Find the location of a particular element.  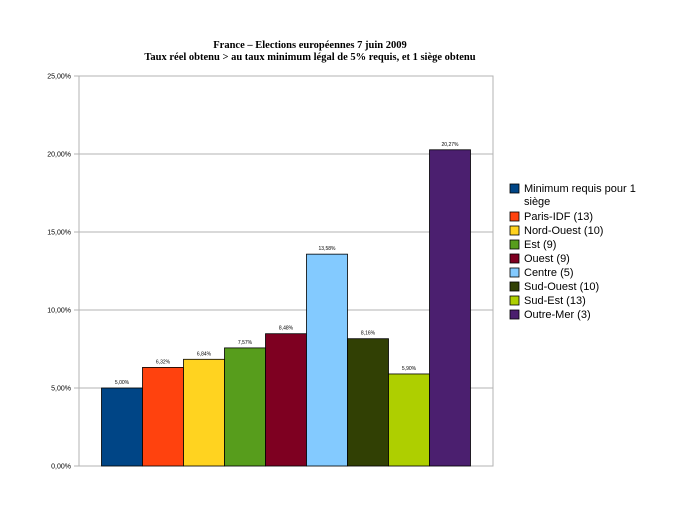

data-label: 7,57% is located at coordinates (245, 343).